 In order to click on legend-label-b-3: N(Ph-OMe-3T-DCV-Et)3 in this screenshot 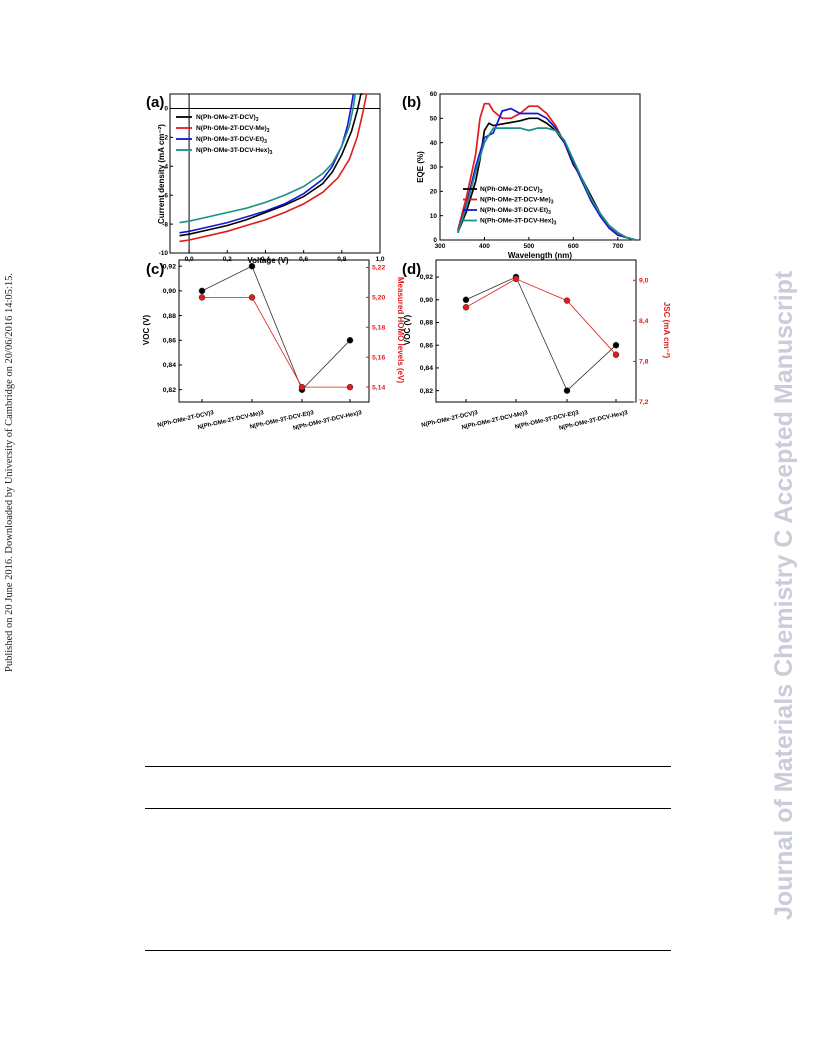, I will do `click(515, 211)`.